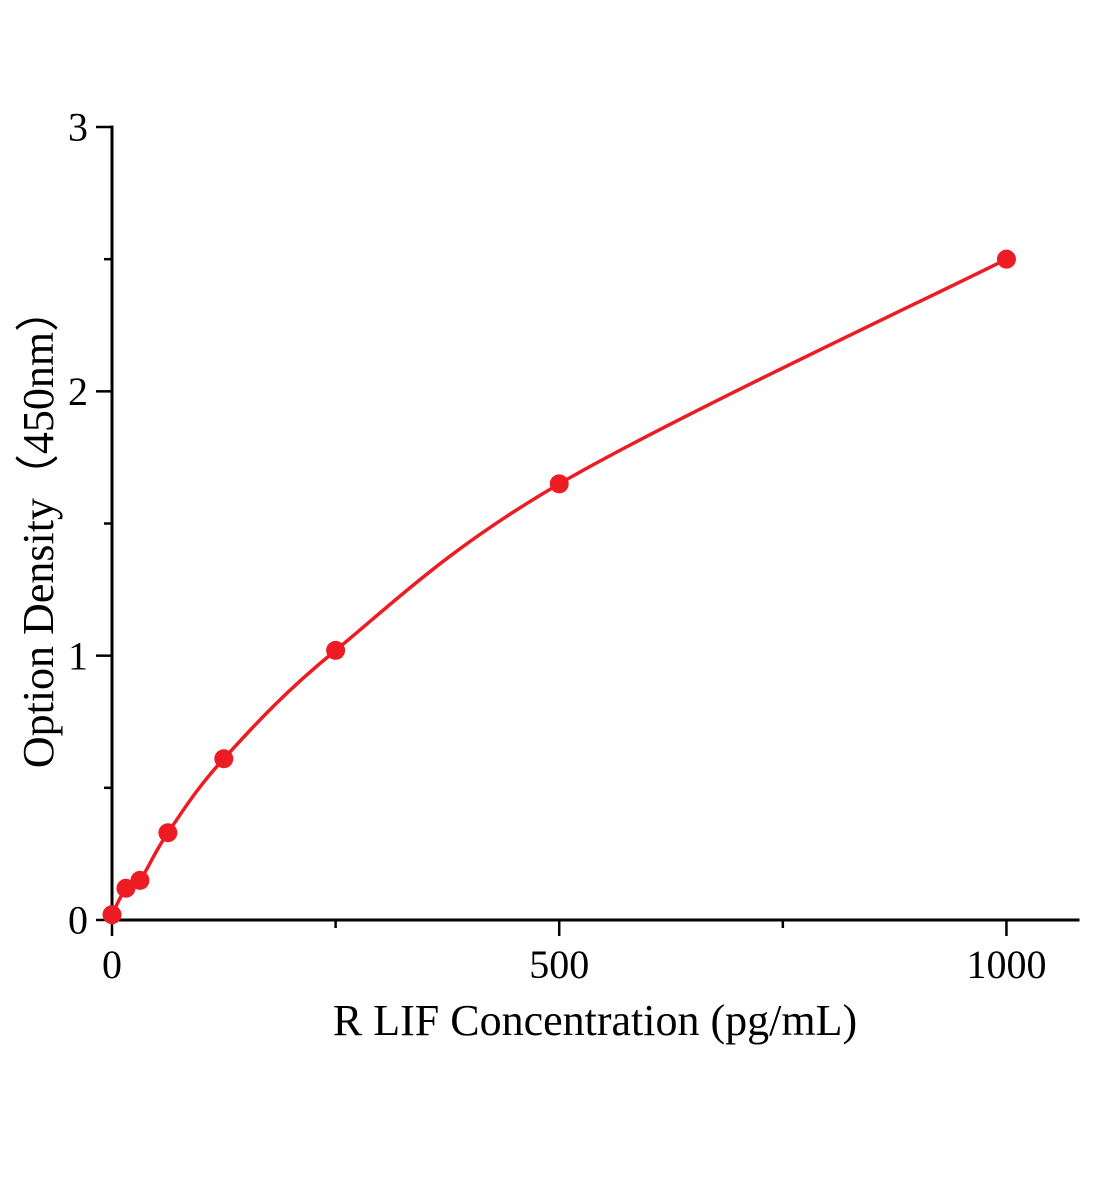 The height and width of the screenshot is (1200, 1104). What do you see at coordinates (112, 964) in the screenshot?
I see `x-tick-label: 0` at bounding box center [112, 964].